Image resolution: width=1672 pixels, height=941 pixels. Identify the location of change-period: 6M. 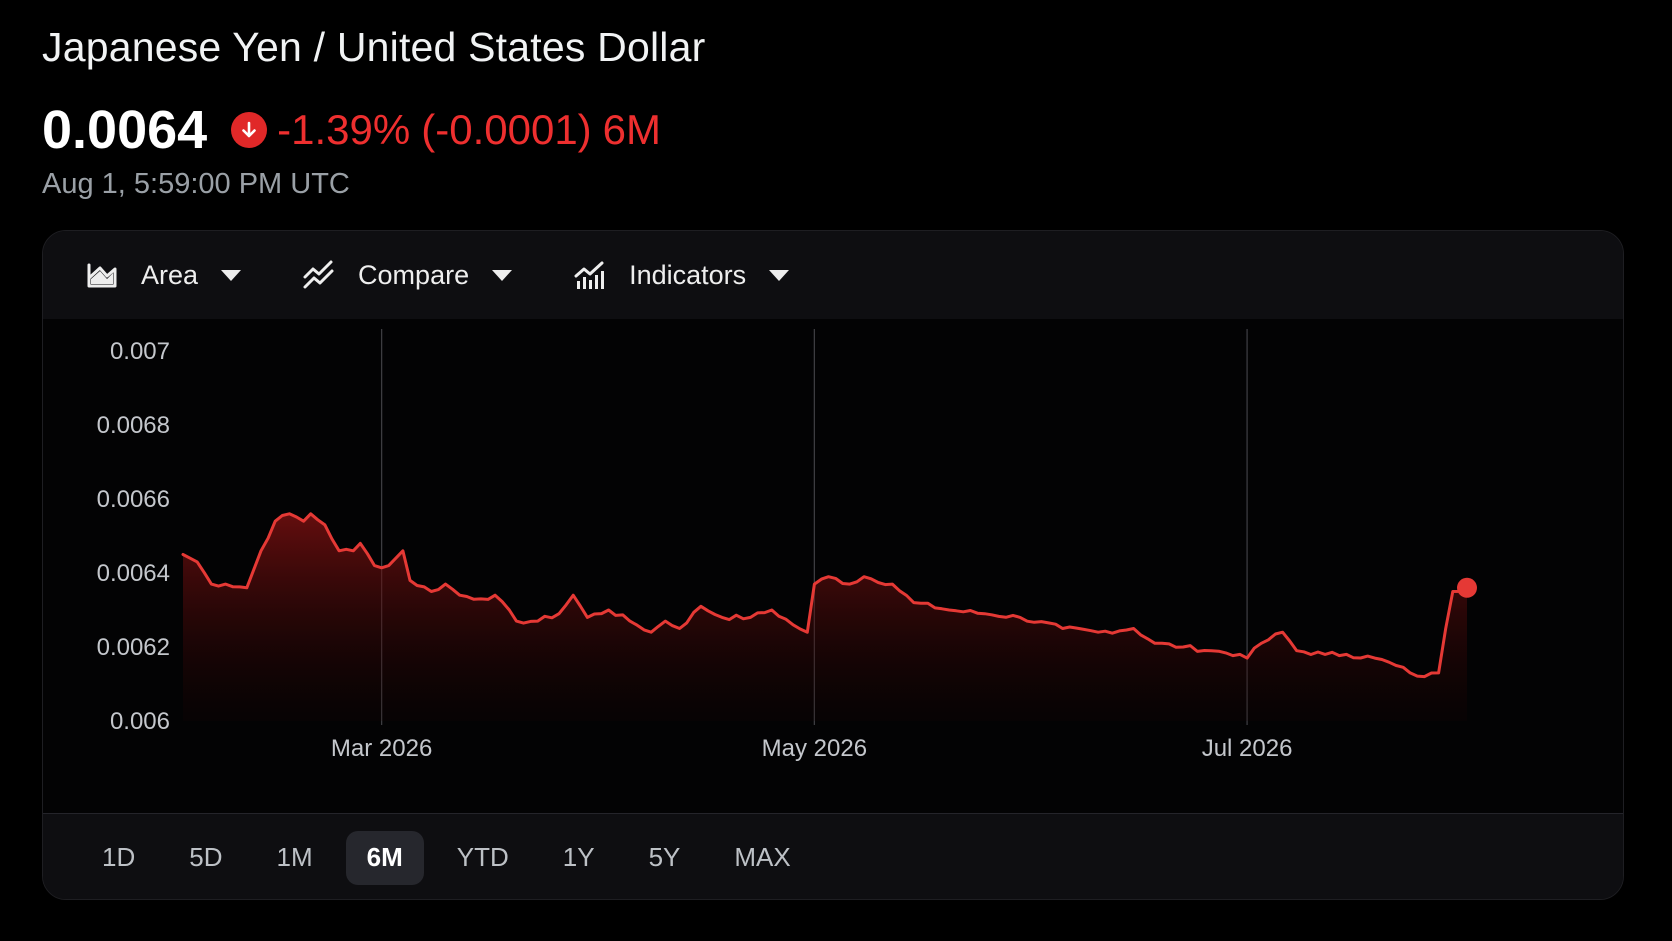
(632, 129).